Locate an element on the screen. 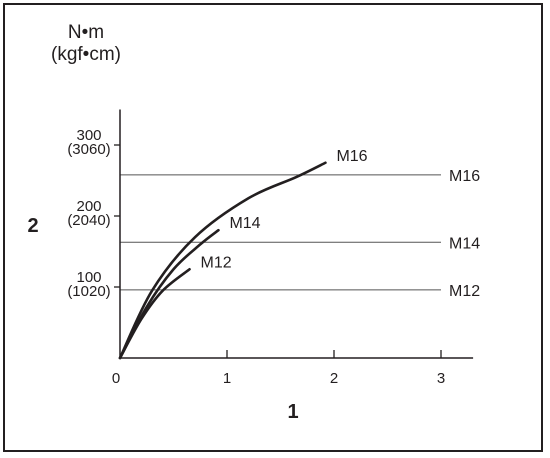  x-tick-label: 0 is located at coordinates (116, 378).